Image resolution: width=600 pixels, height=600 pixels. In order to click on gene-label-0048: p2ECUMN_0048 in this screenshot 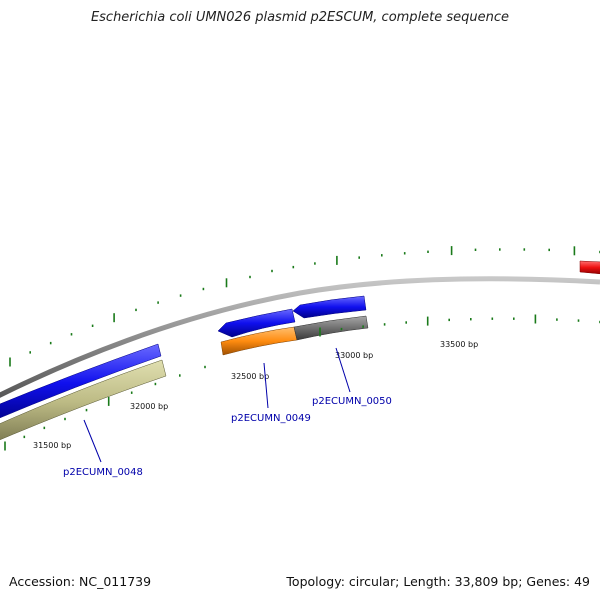, I will do `click(103, 472)`.